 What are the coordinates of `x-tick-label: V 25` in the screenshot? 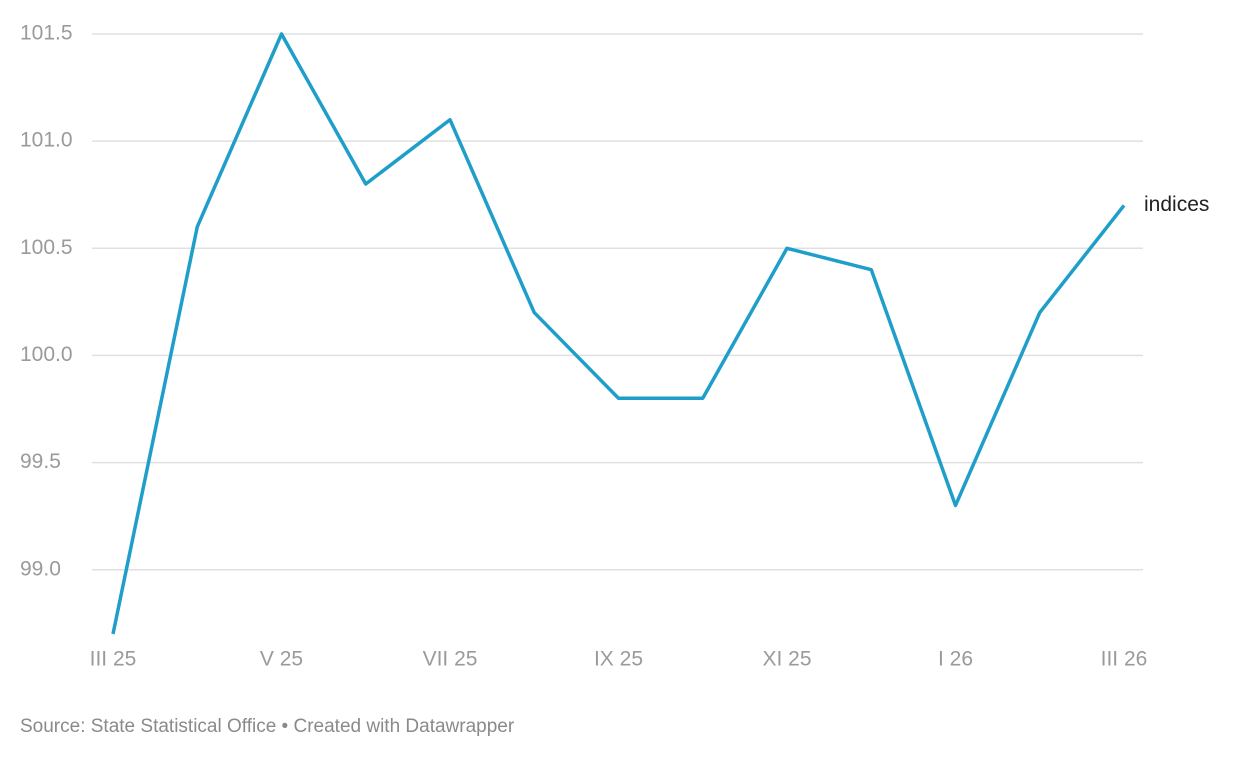 It's located at (281, 659).